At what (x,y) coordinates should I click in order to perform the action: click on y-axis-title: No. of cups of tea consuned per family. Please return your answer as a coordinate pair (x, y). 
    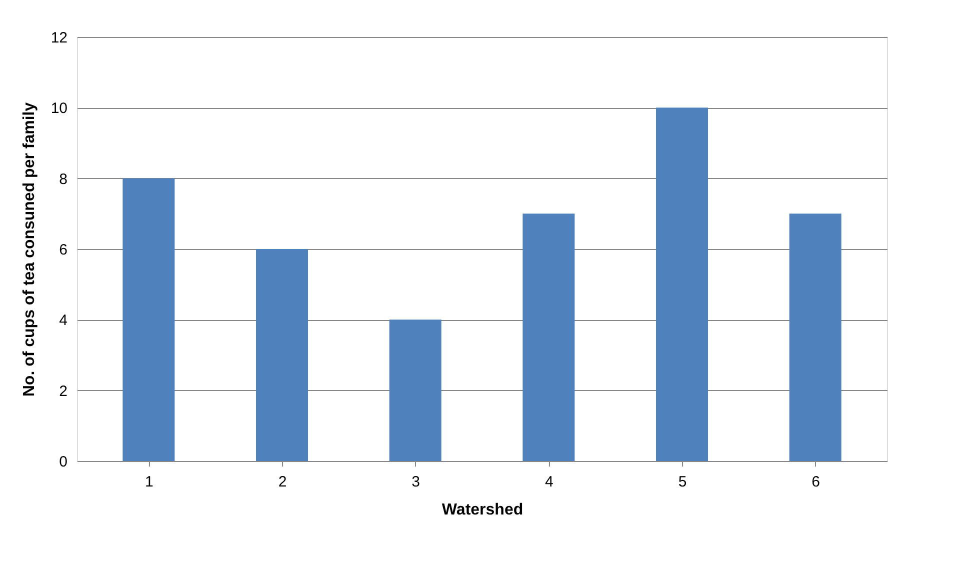
    Looking at the image, I should click on (29, 249).